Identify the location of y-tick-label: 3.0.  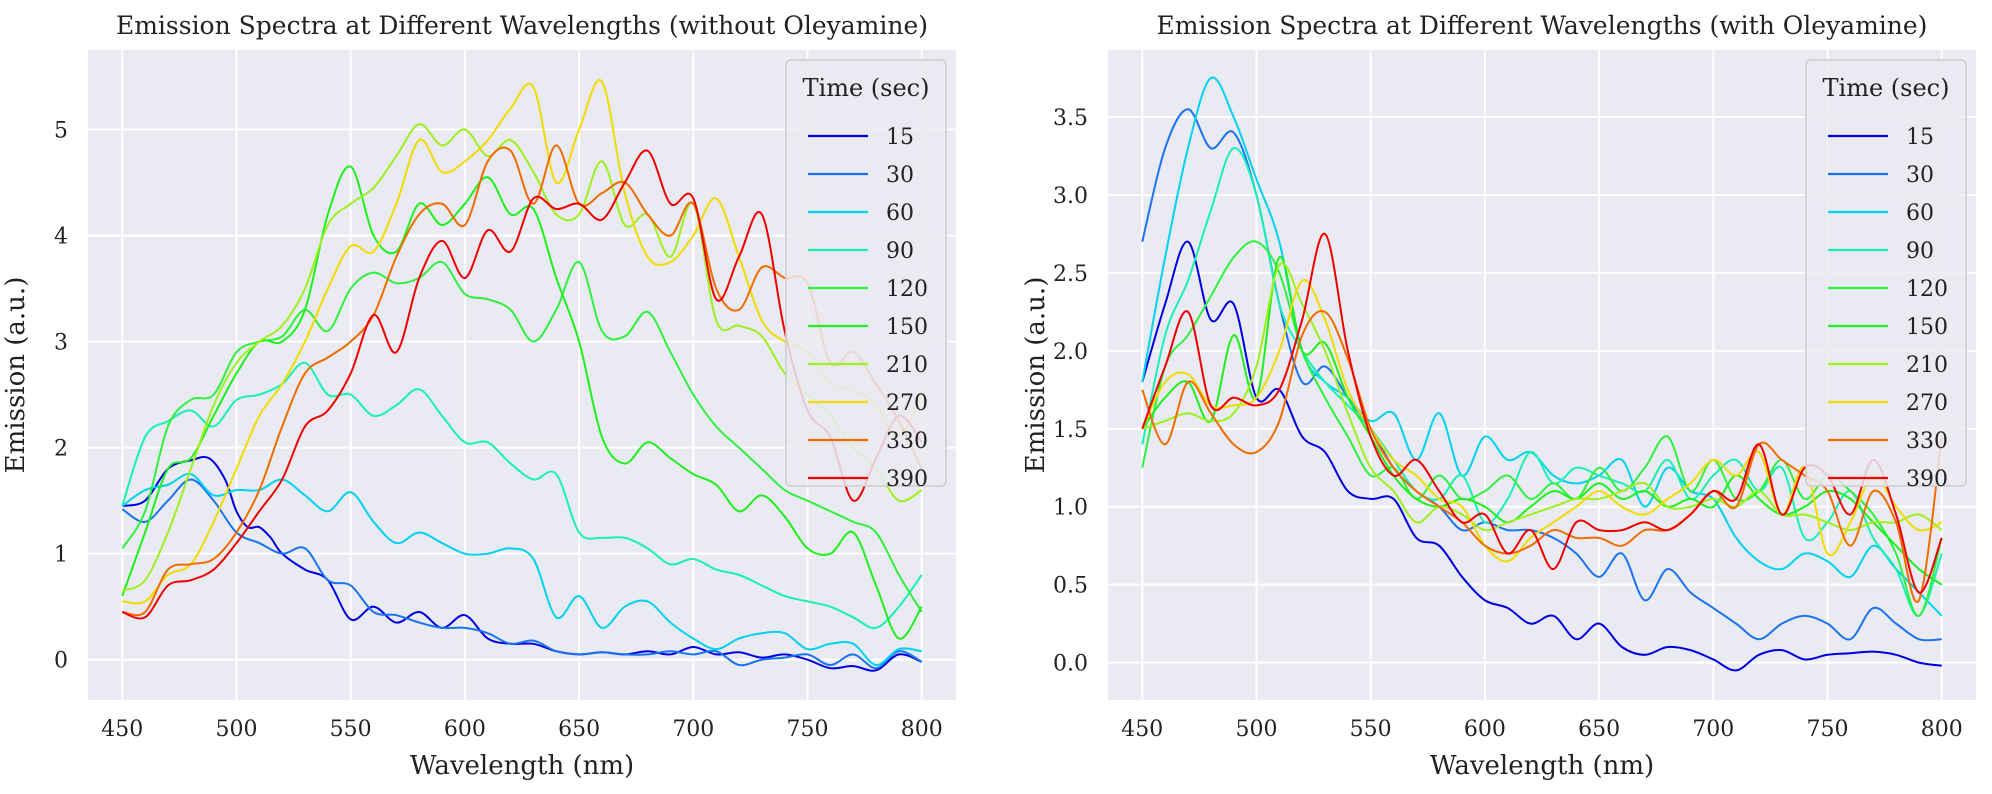
(1070, 196).